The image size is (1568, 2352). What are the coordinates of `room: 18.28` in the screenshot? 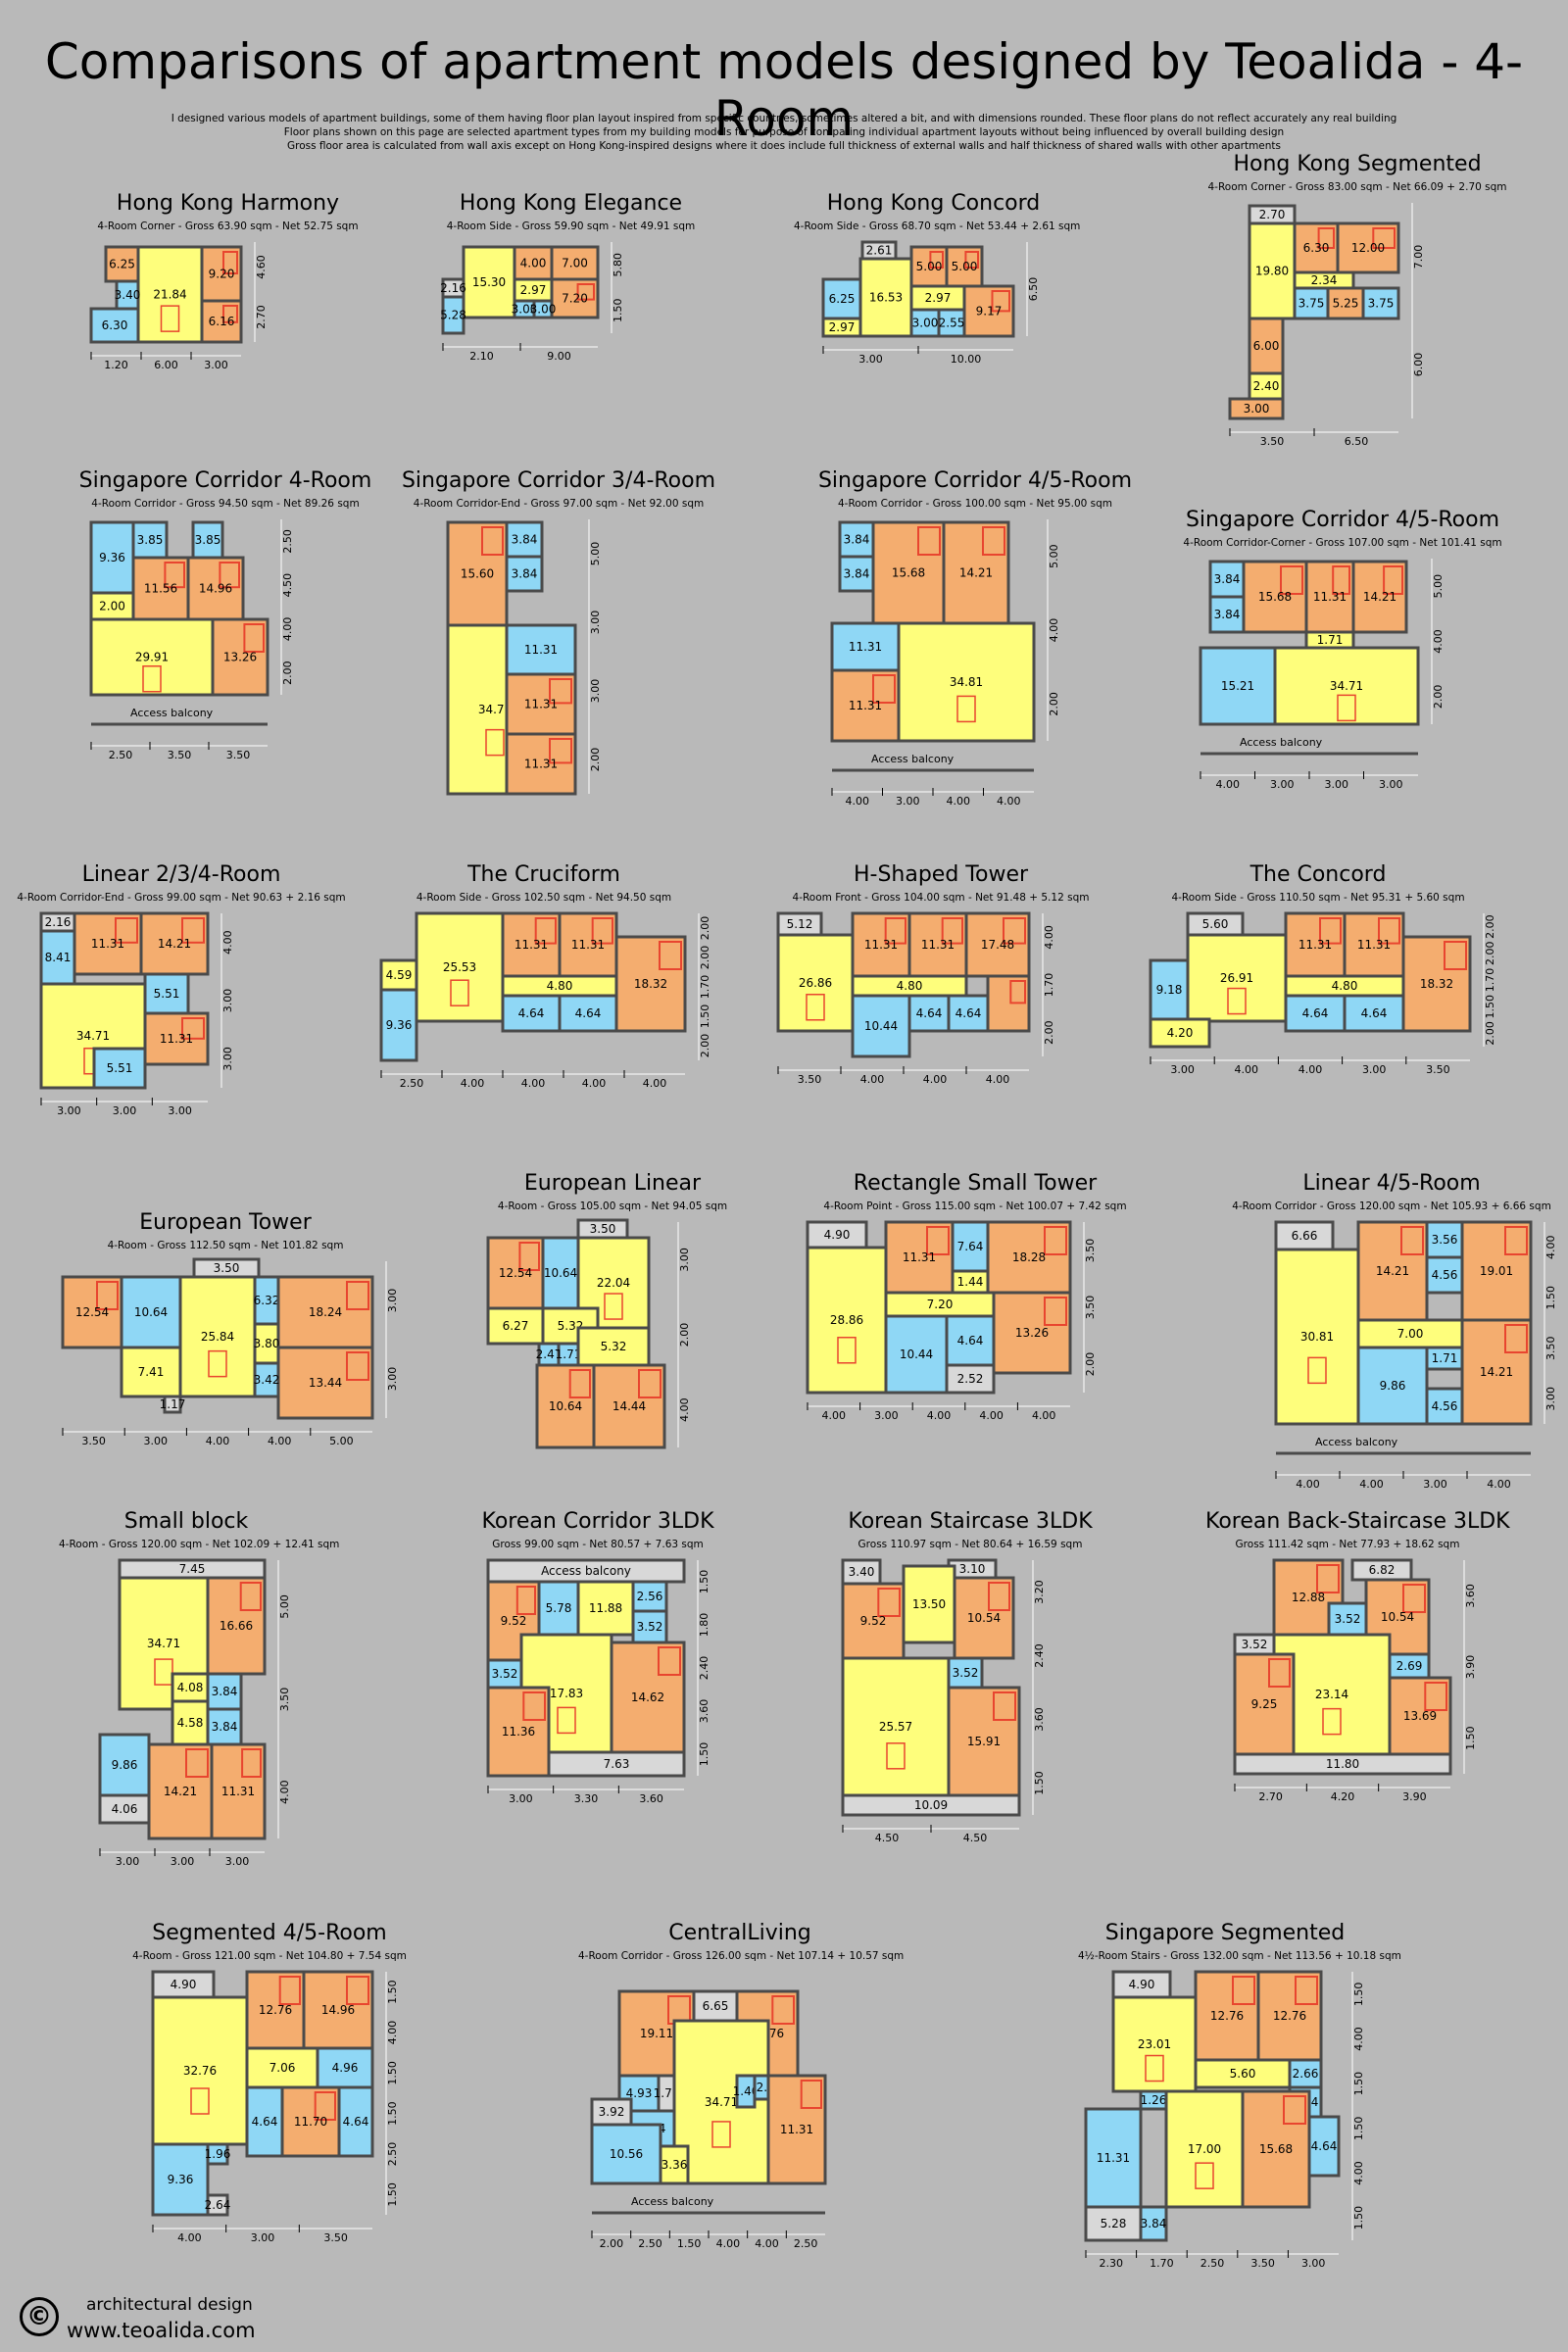 It's located at (1029, 1257).